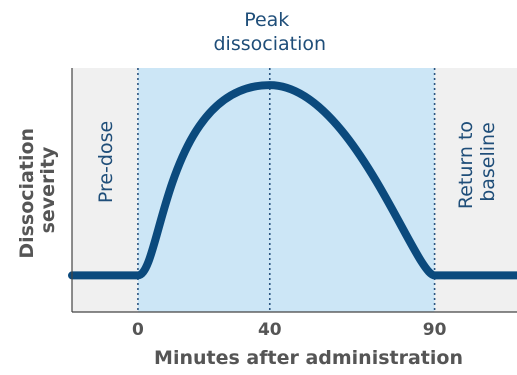 The image size is (517, 375). I want to click on phase-label-return-to-baseline: Return to baseline, so click(477, 162).